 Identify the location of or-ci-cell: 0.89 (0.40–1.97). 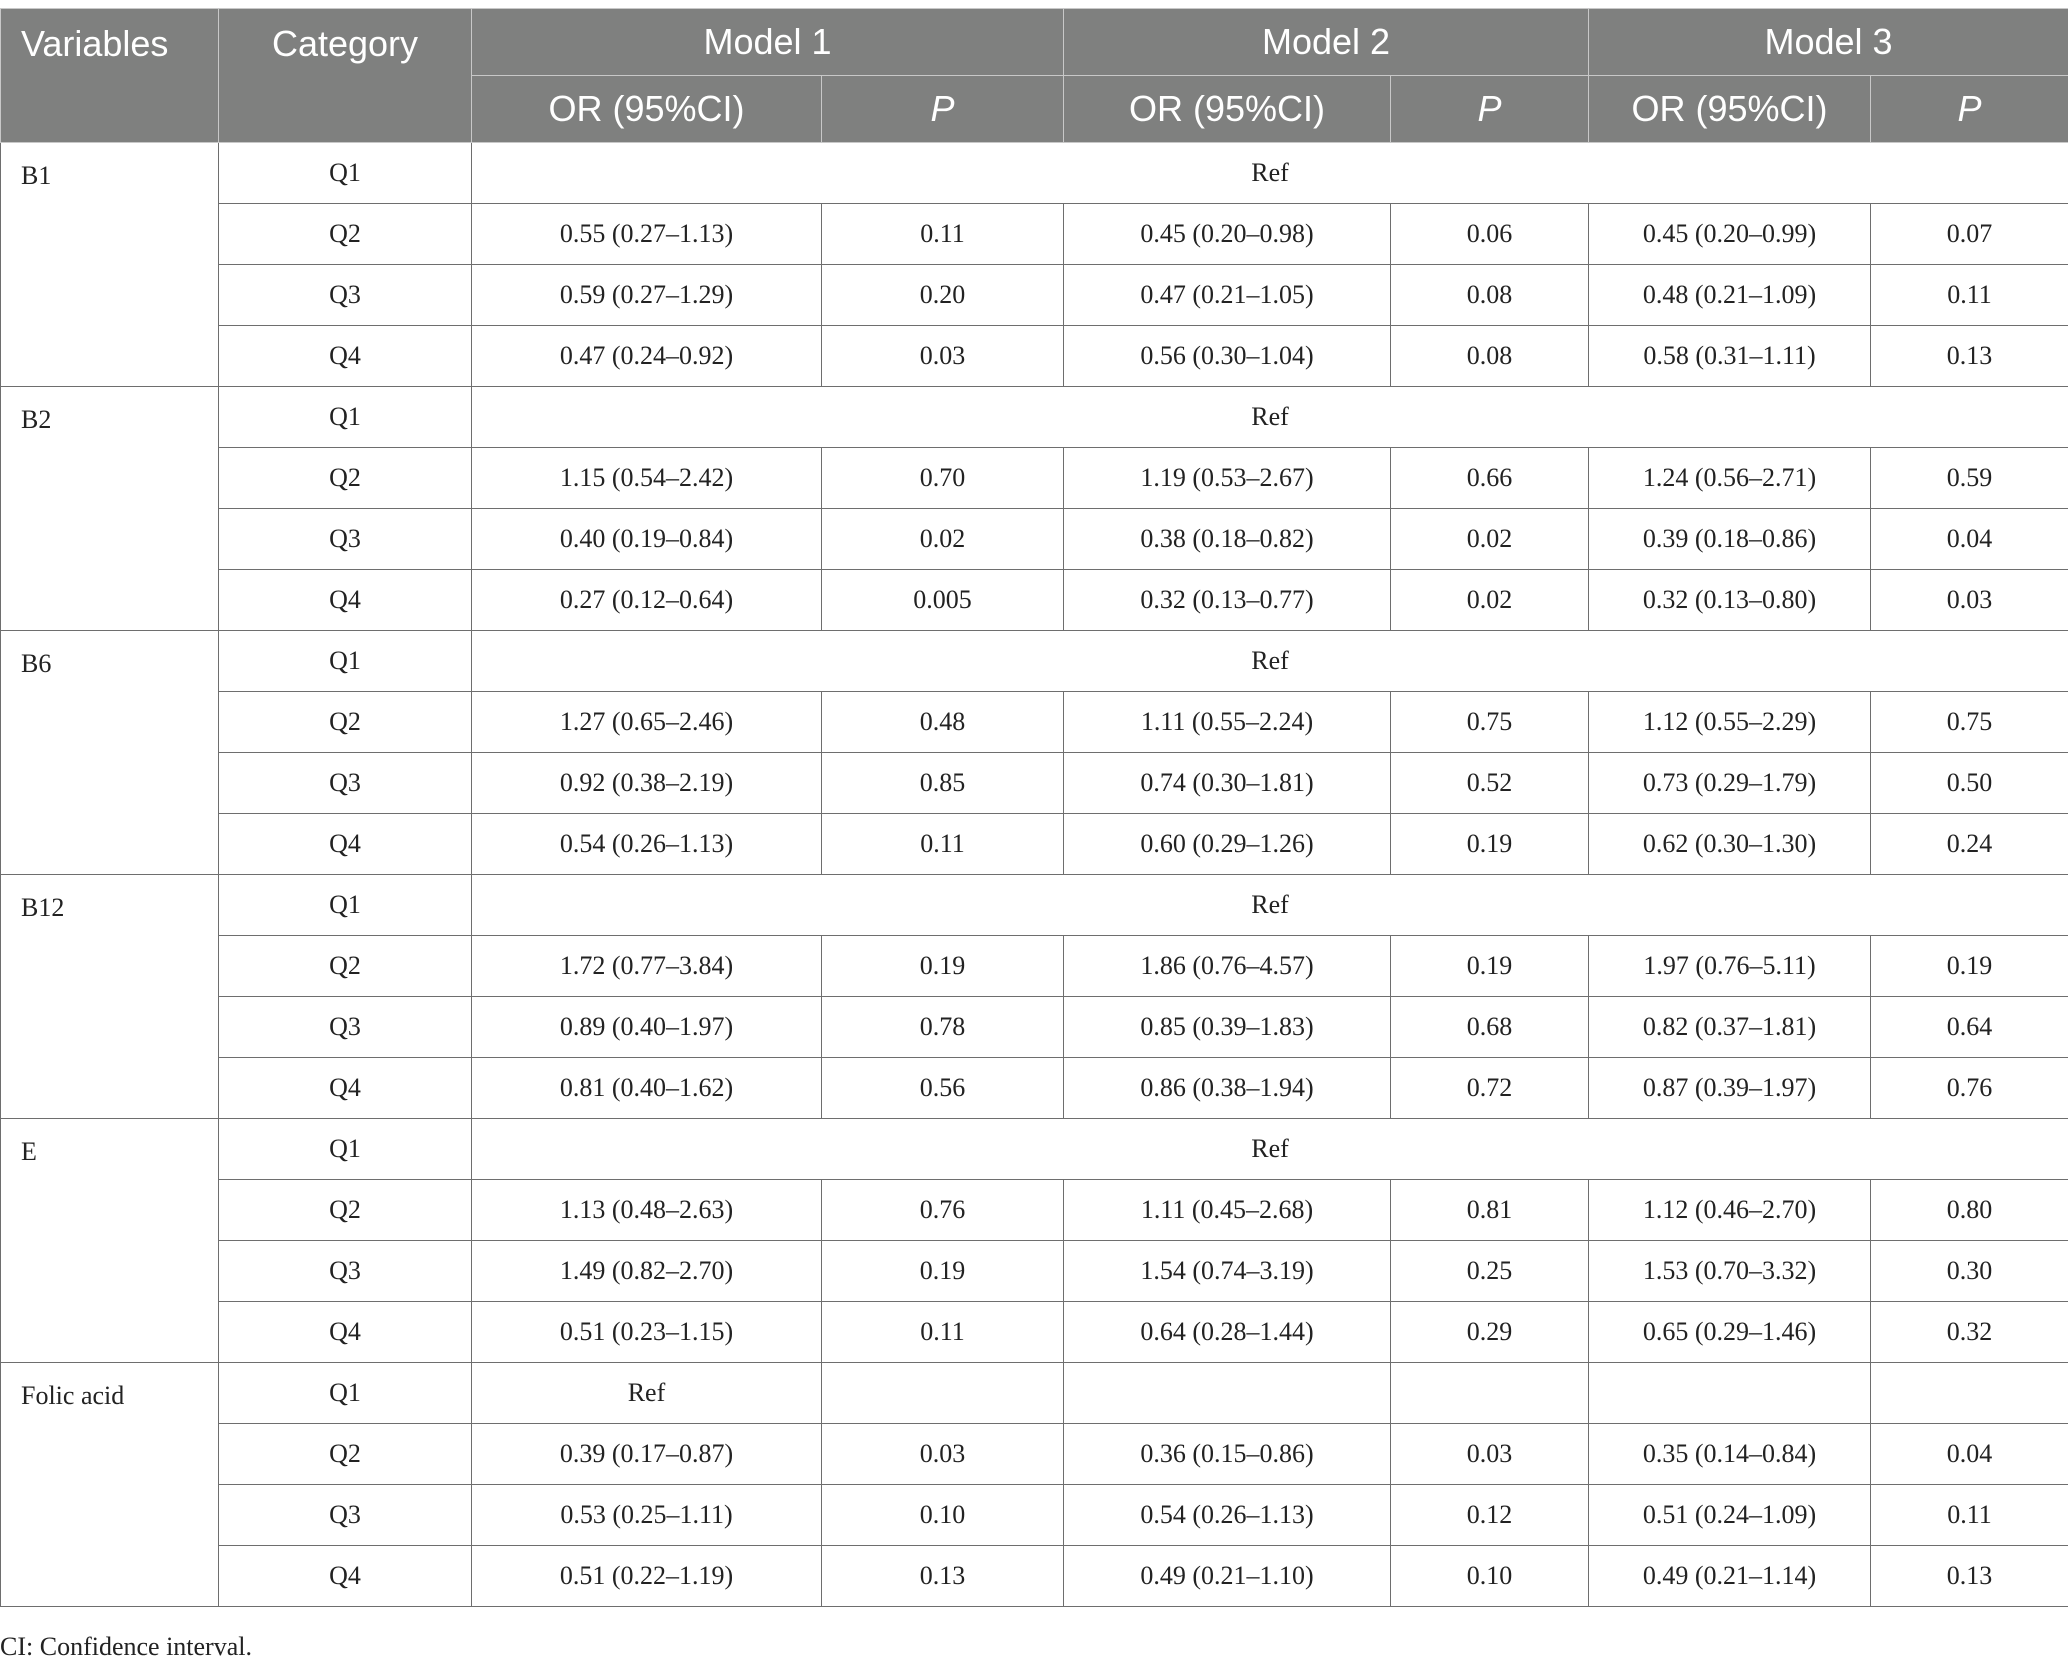
(646, 1027).